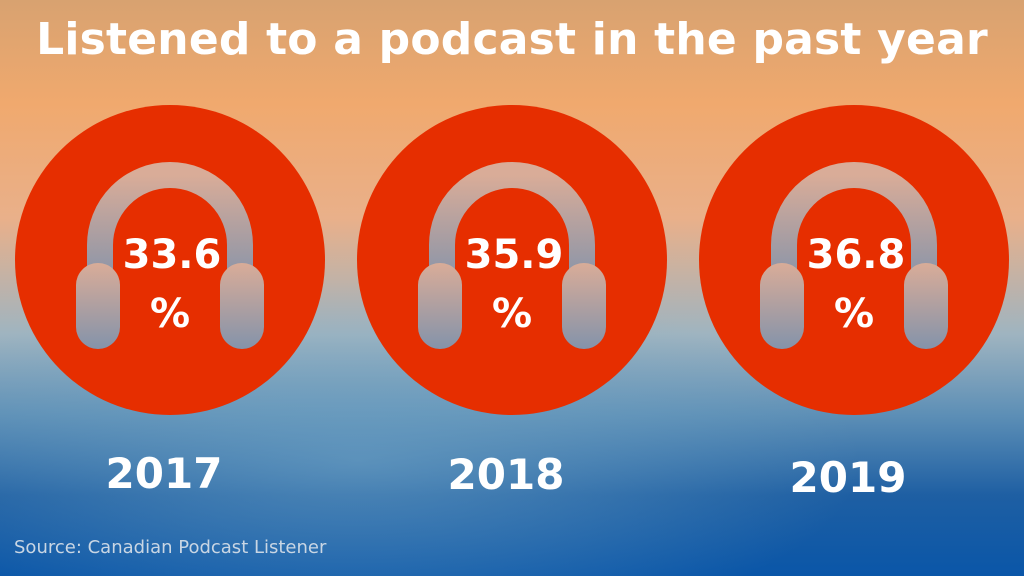 The width and height of the screenshot is (1024, 576). I want to click on value-label-2019: 36.8, so click(856, 255).